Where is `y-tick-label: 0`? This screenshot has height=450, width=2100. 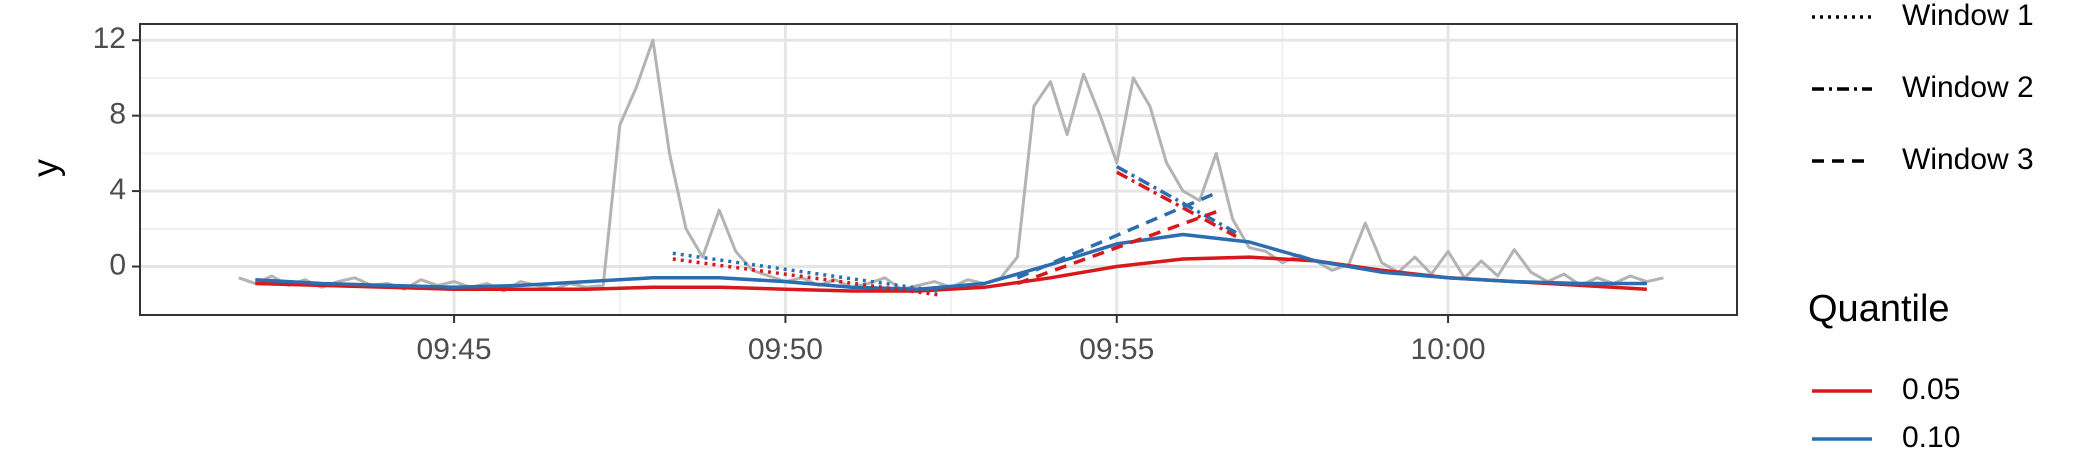 y-tick-label: 0 is located at coordinates (117, 264).